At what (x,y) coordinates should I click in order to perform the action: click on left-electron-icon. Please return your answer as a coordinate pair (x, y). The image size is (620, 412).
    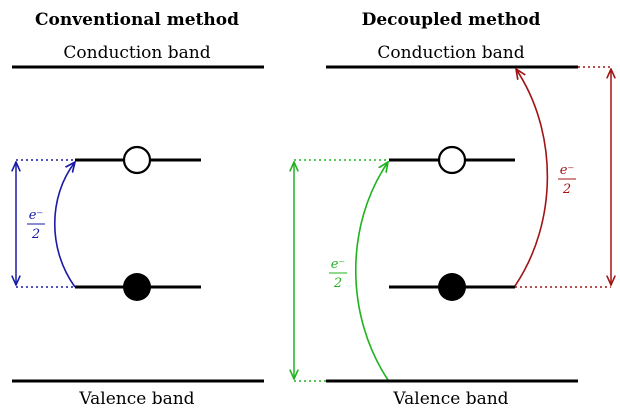
    Looking at the image, I should click on (137, 287).